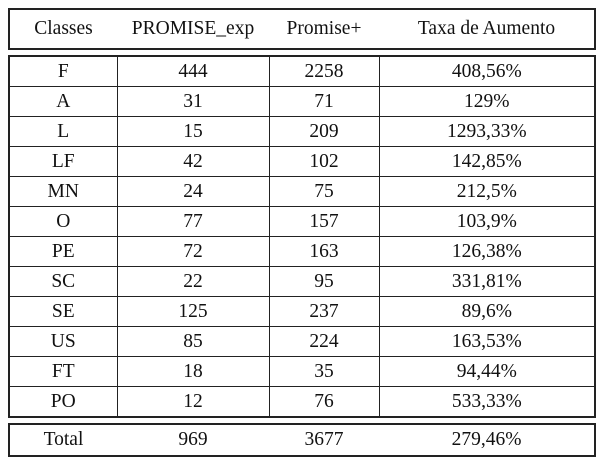 This screenshot has width=604, height=460. What do you see at coordinates (193, 341) in the screenshot?
I see `promise-exp-cell: 85` at bounding box center [193, 341].